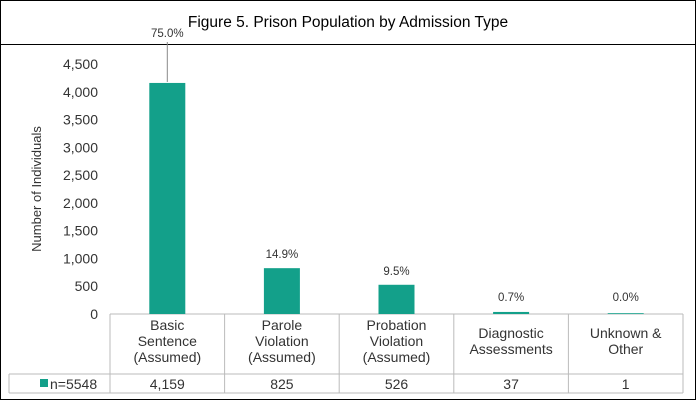 This screenshot has width=696, height=400. I want to click on x-tick-label: Basic, so click(167, 325).